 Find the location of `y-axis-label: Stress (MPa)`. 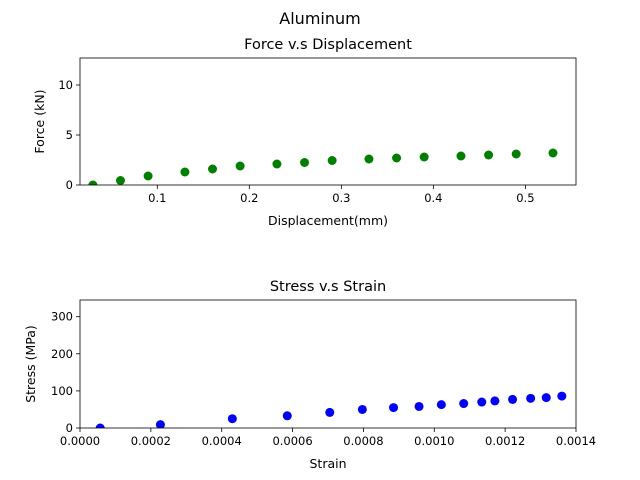

y-axis-label: Stress (MPa) is located at coordinates (30, 364).